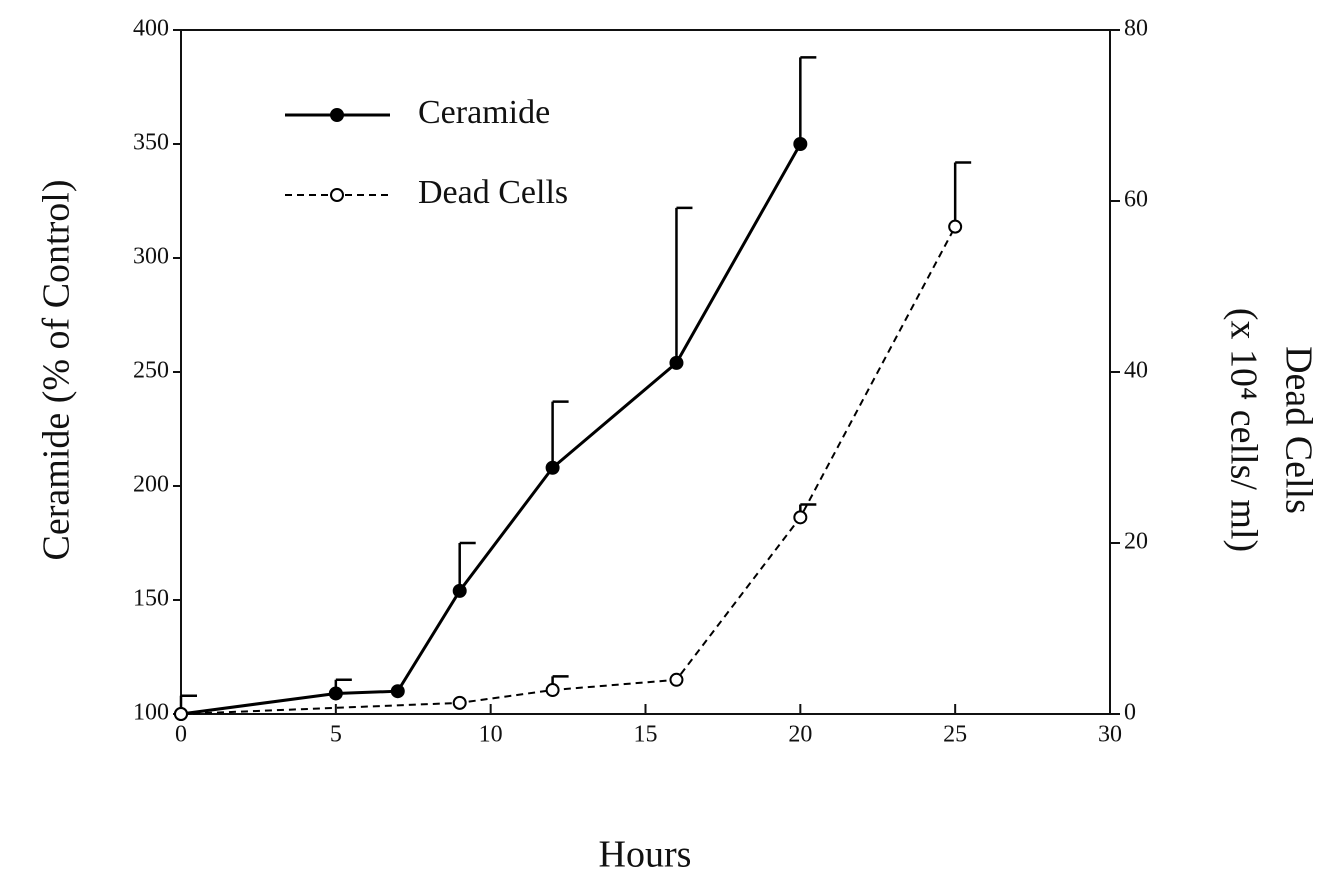 The height and width of the screenshot is (884, 1334). What do you see at coordinates (1130, 713) in the screenshot?
I see `y2-tick-label: 0` at bounding box center [1130, 713].